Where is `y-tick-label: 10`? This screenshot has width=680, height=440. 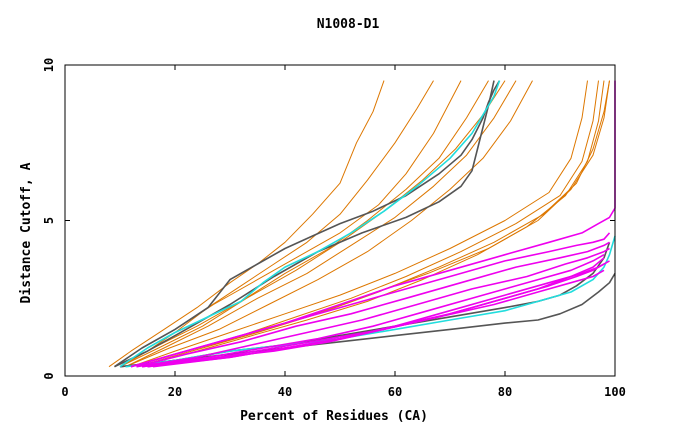 y-tick-label: 10 is located at coordinates (49, 65).